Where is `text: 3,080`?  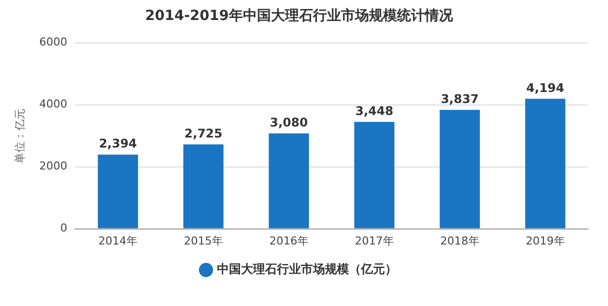 text: 3,080 is located at coordinates (289, 122).